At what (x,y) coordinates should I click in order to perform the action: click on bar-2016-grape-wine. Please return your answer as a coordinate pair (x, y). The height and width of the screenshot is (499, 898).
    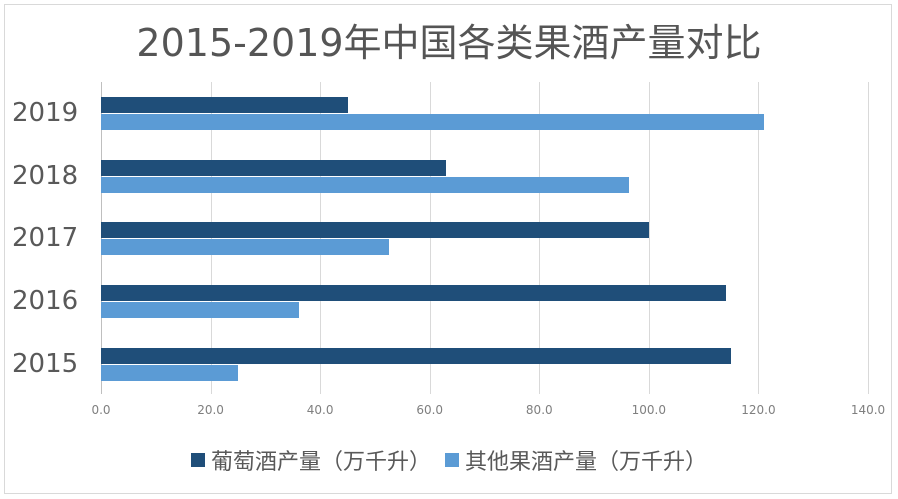
    Looking at the image, I should click on (413, 293).